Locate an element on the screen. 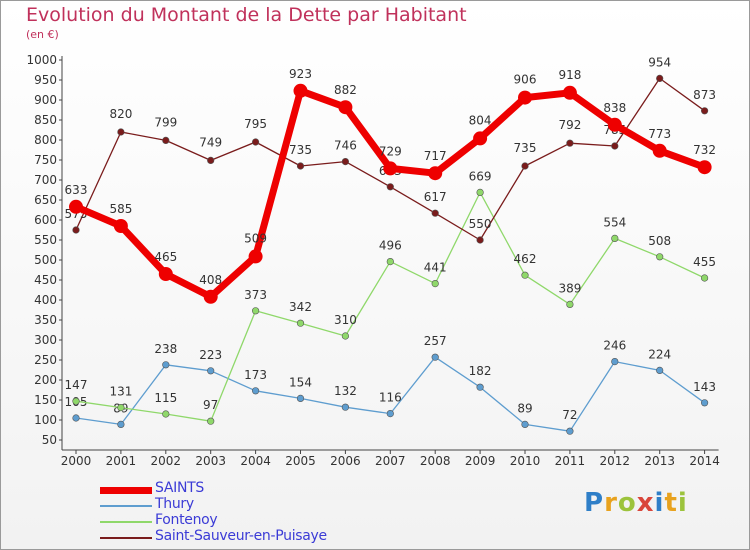  y-tick-label: 400 is located at coordinates (45, 300).